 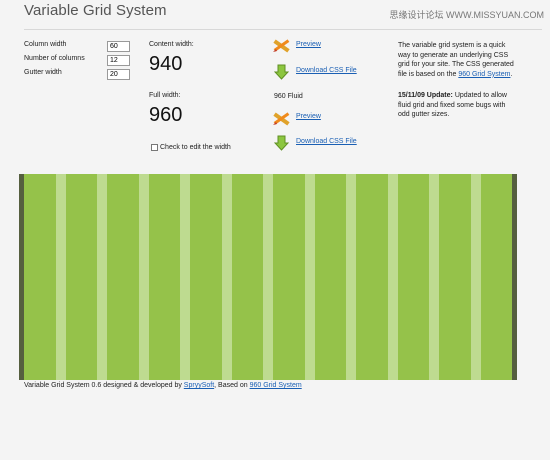 I want to click on preview-link: Preview, so click(x=308, y=44).